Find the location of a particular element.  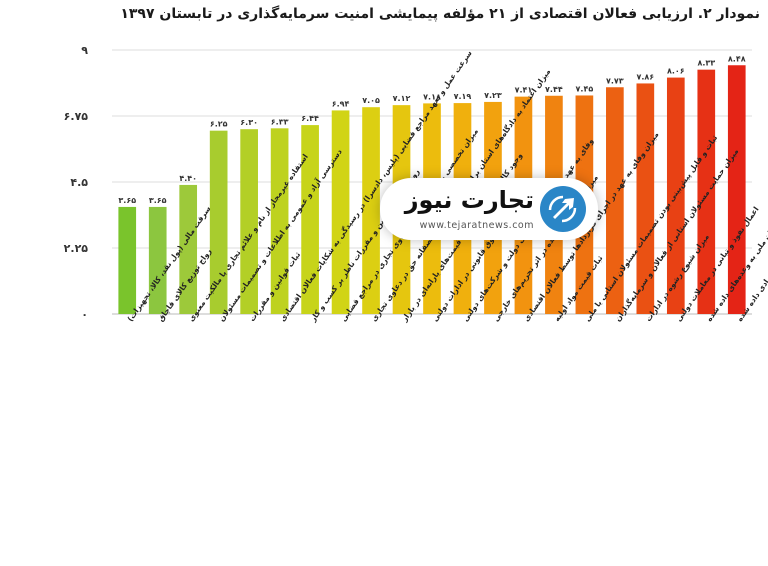

data-label: ۷.۴۱ is located at coordinates (524, 90).